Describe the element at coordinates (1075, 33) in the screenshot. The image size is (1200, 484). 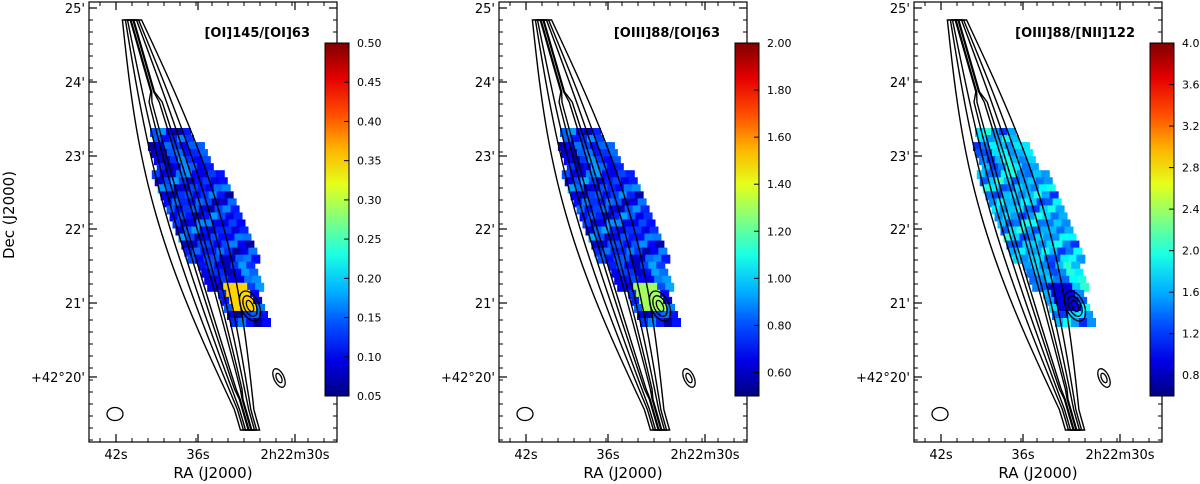
I see `chart-title: [OIII]88/[NII]122` at that location.